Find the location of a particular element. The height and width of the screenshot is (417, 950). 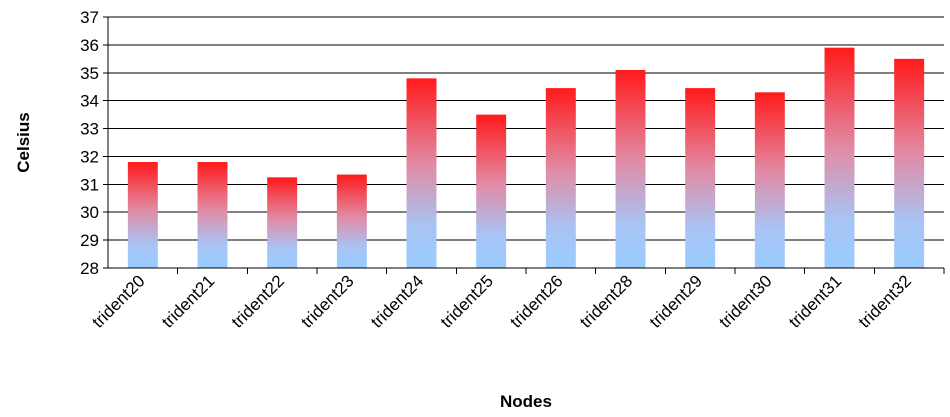

x-tick-label: trident32 is located at coordinates (885, 301).